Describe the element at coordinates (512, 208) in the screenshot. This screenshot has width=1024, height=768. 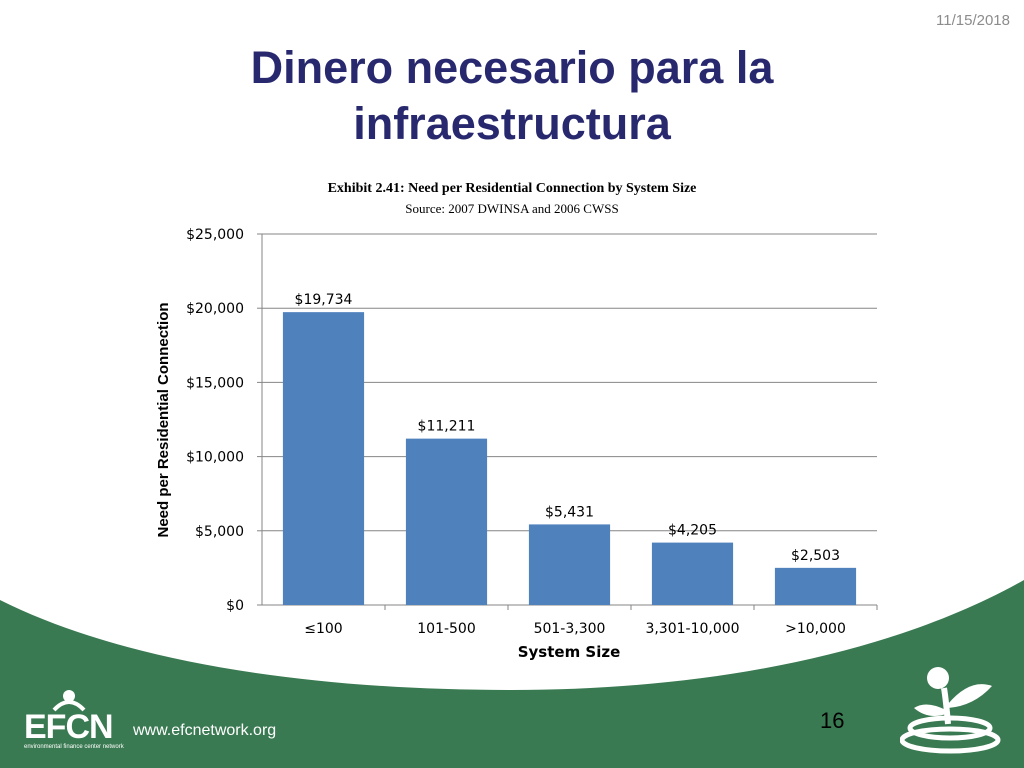
I see `chart-subtitle: Source: 2007 DWINSA and 2006 CWSS` at that location.